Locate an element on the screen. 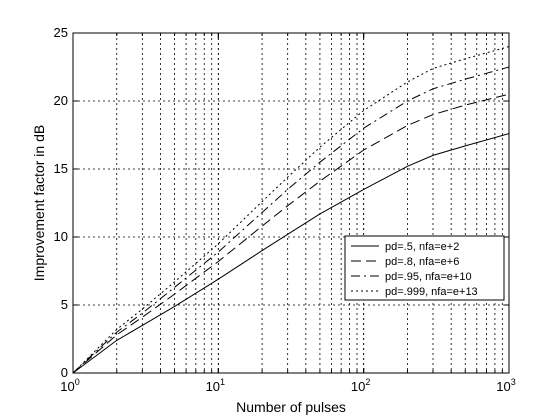 This screenshot has height=420, width=560. legend-entry: pd=.5, nfa=e+2 is located at coordinates (422, 247).